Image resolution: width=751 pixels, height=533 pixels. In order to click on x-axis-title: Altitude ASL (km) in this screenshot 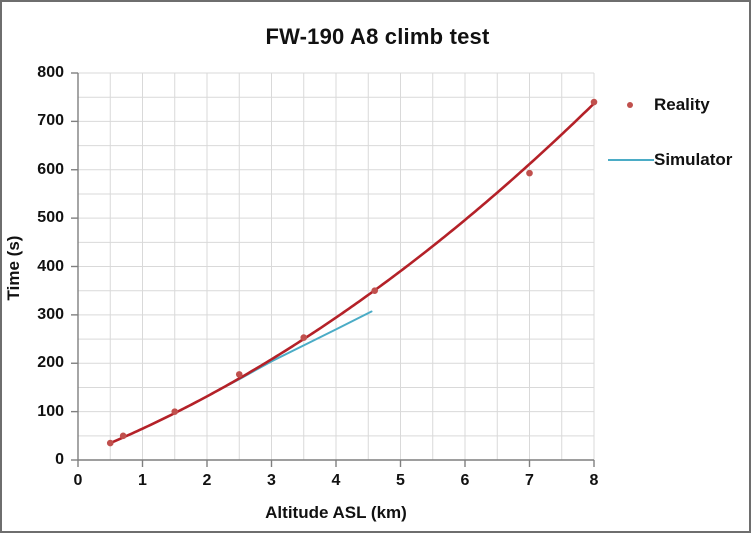, I will do `click(336, 512)`.